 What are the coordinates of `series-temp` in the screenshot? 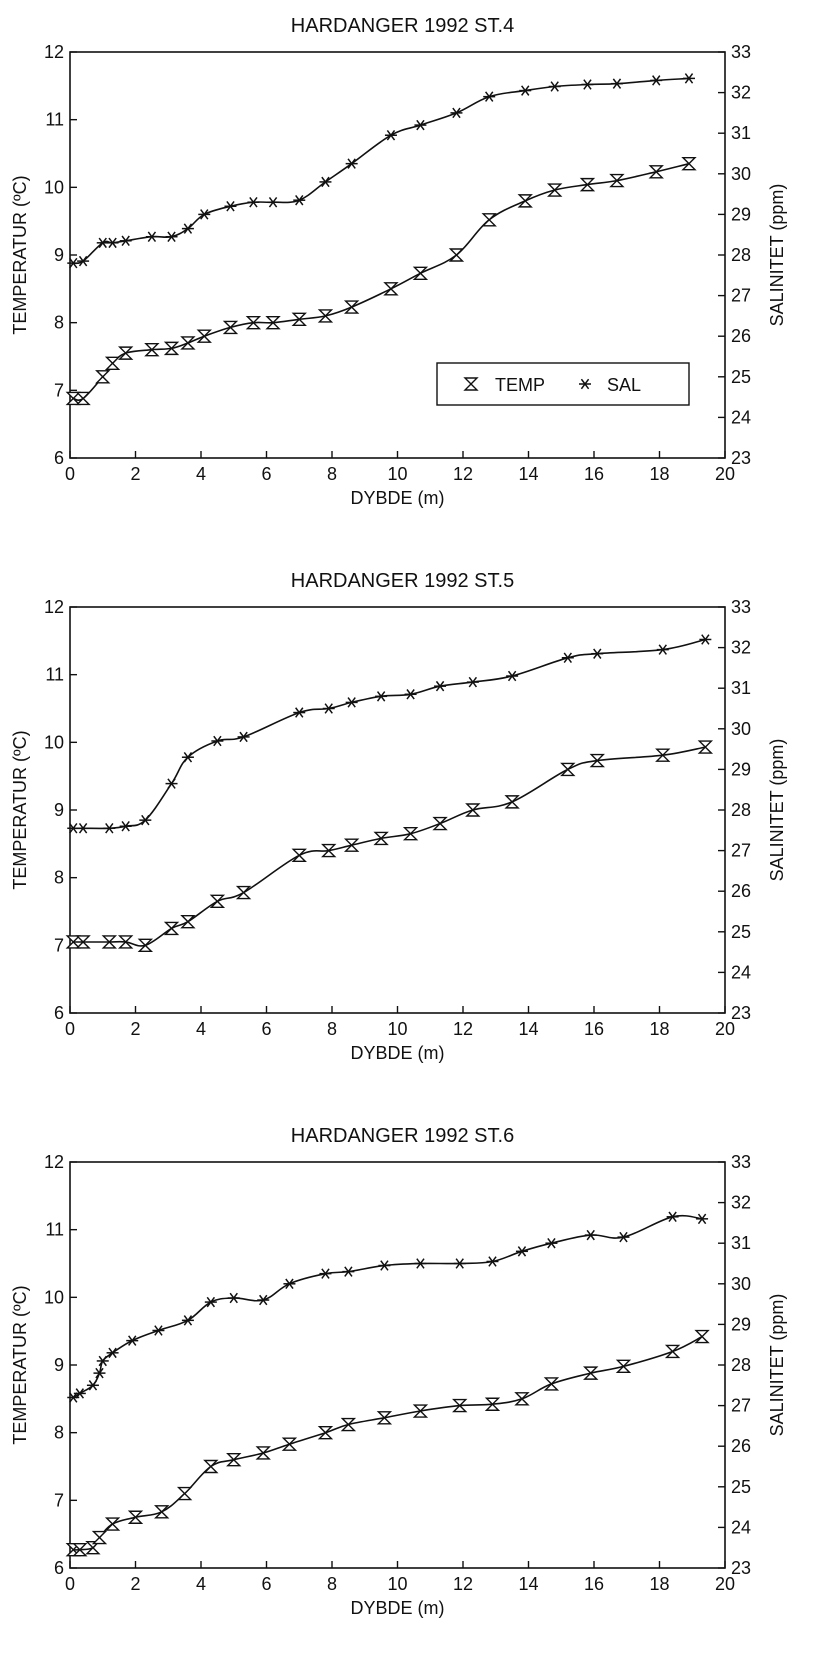 It's located at (387, 1443).